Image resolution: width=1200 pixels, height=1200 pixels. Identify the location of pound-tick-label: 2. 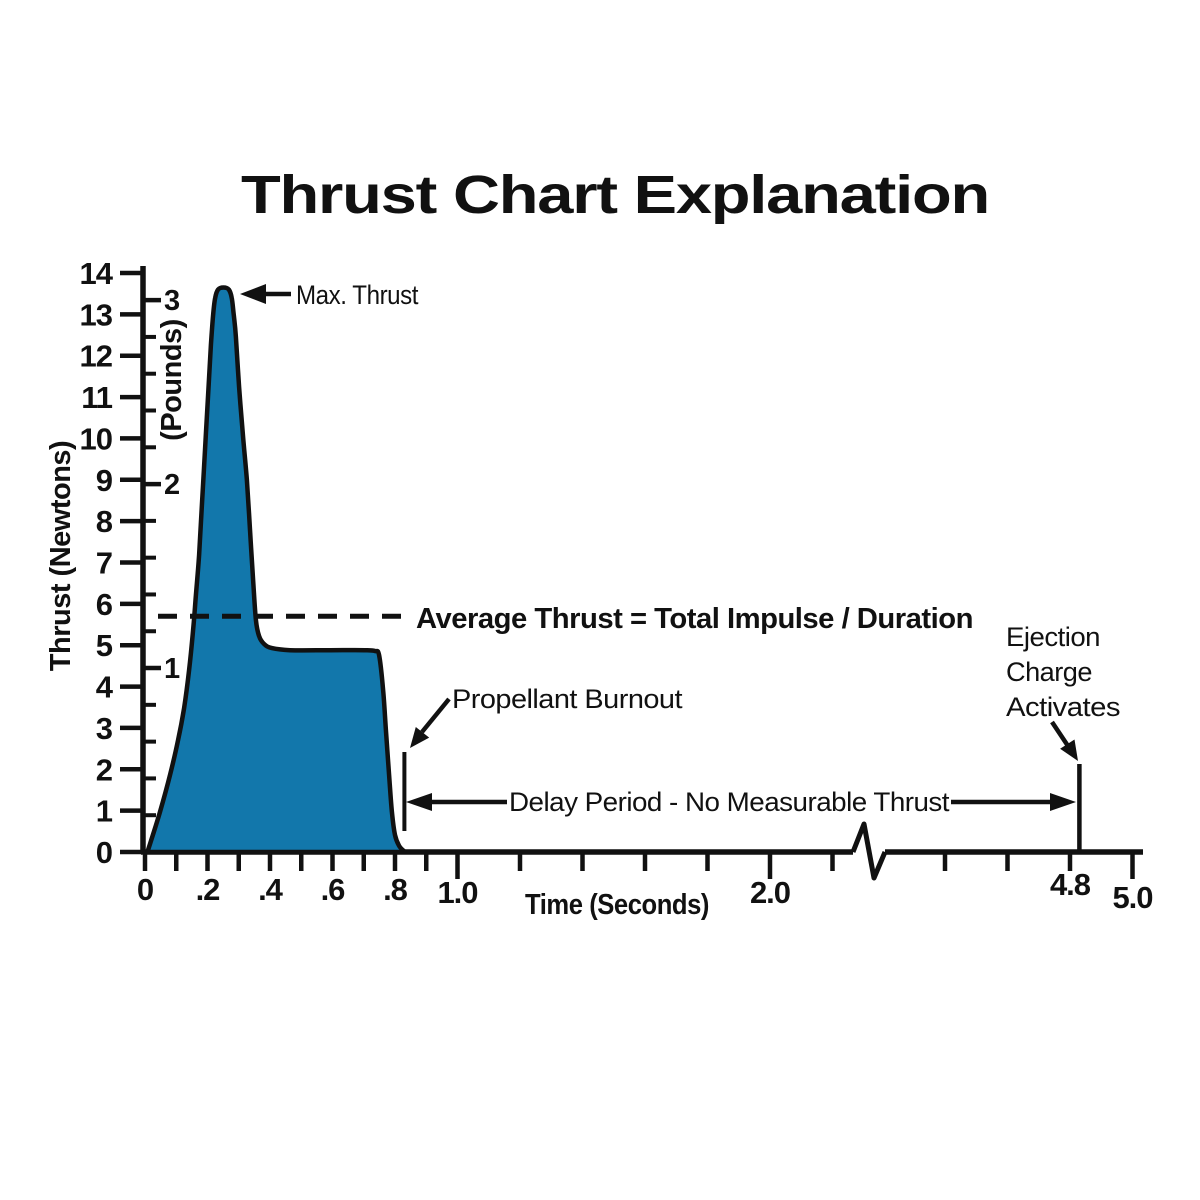
(171, 485).